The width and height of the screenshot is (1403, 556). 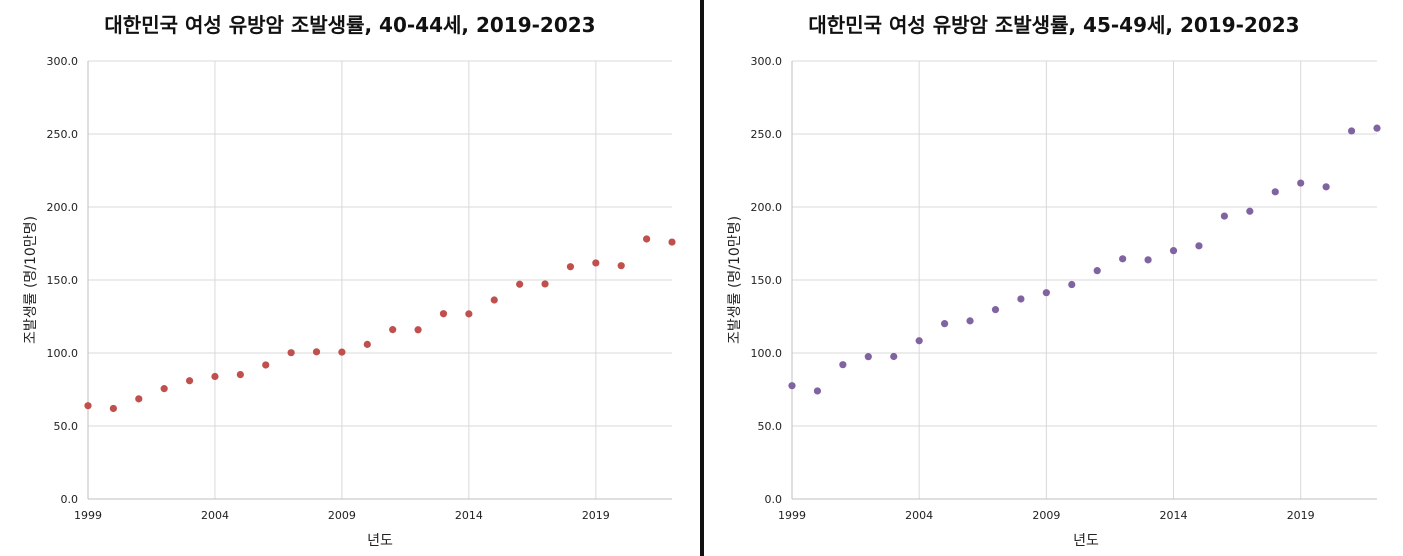 I want to click on data-points, so click(x=380, y=324).